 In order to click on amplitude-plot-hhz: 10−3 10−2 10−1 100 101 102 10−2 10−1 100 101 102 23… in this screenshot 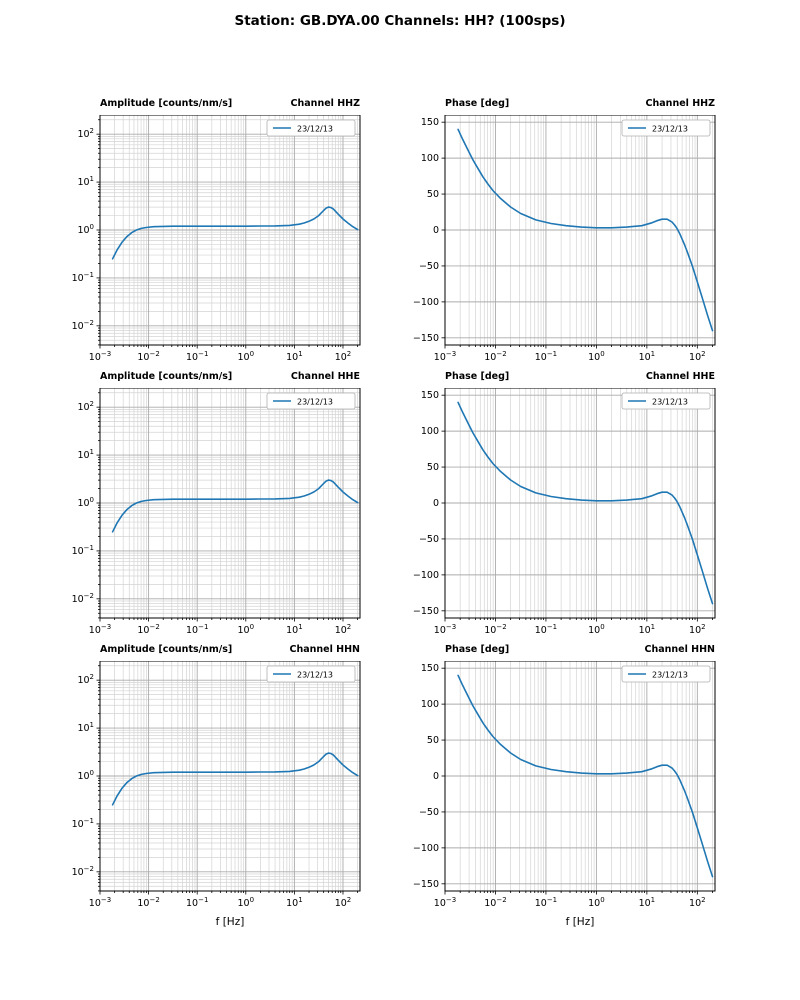, I will do `click(216, 239)`.